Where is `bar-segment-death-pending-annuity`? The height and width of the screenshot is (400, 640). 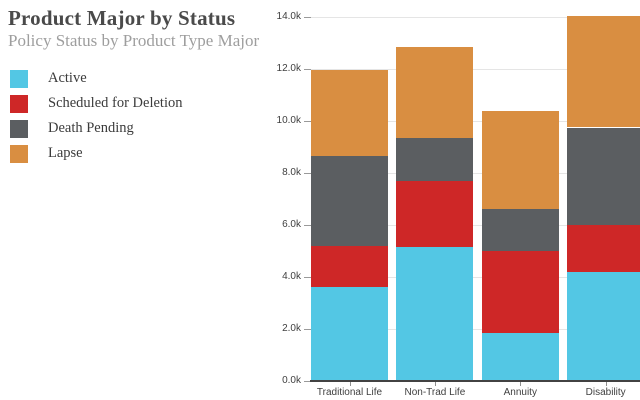
bar-segment-death-pending-annuity is located at coordinates (520, 230).